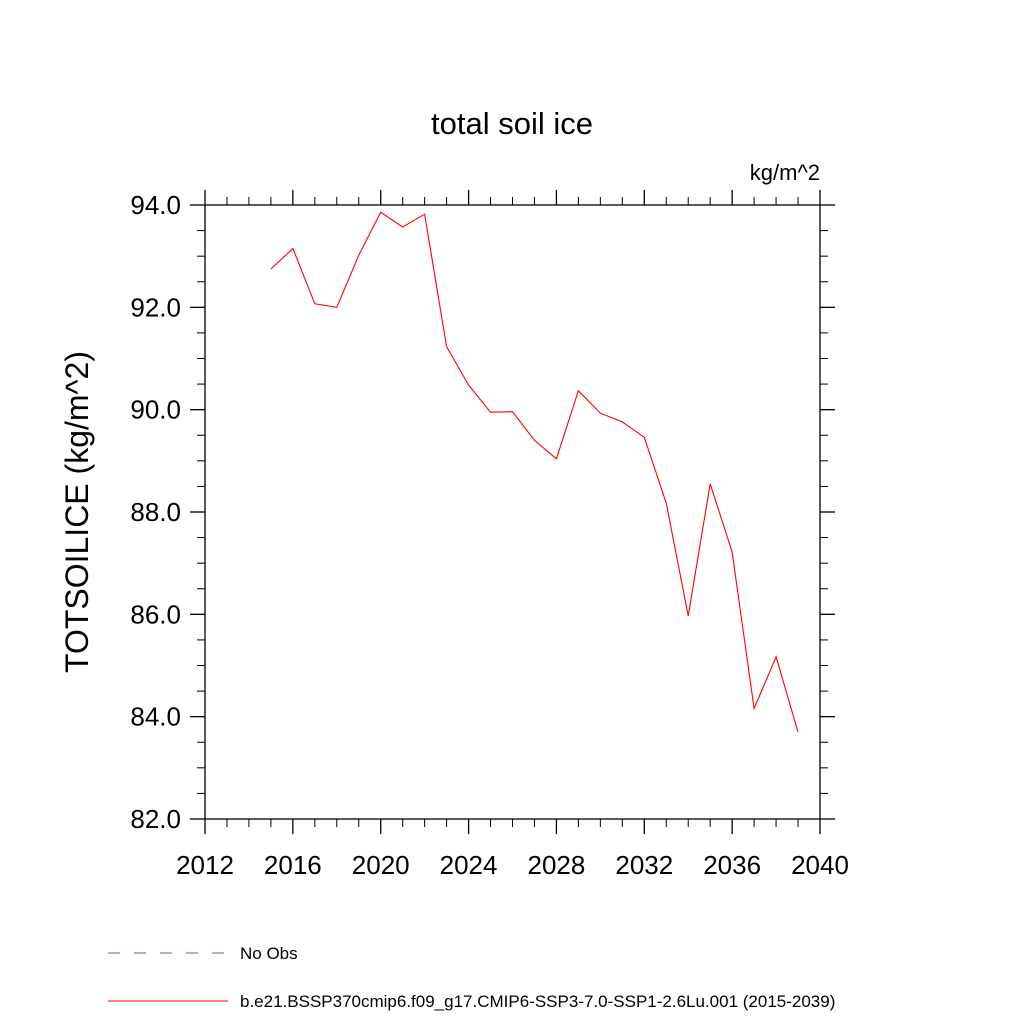 Image resolution: width=1024 pixels, height=1024 pixels. I want to click on y-tick-label: 88.0, so click(155, 512).